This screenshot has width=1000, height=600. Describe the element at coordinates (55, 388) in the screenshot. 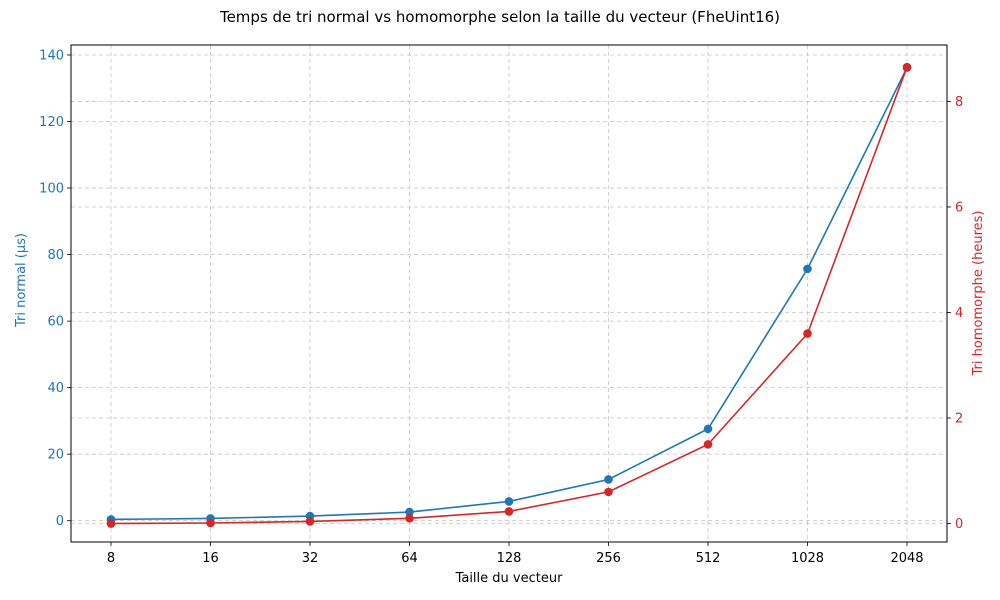

I see `y-left-tick-label: 40` at that location.